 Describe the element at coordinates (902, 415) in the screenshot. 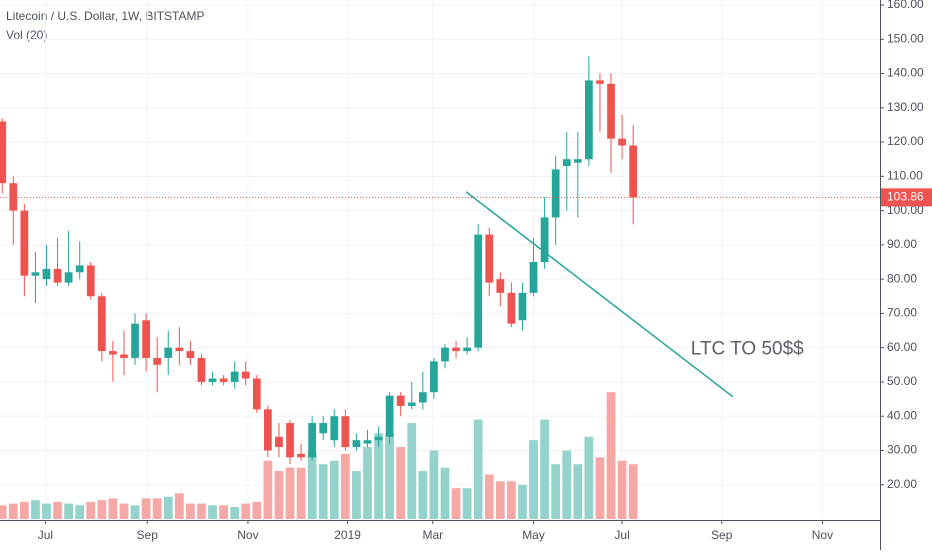

I see `y-tick-label: 40.00` at that location.